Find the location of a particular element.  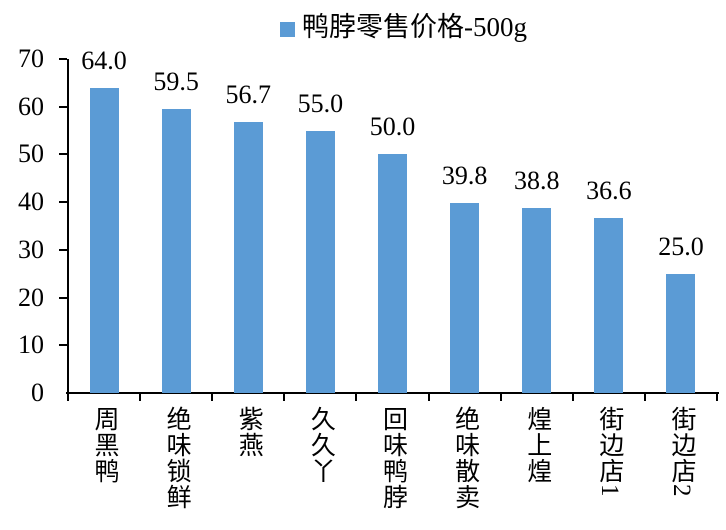

y-tick-label: 40 is located at coordinates (31, 202).